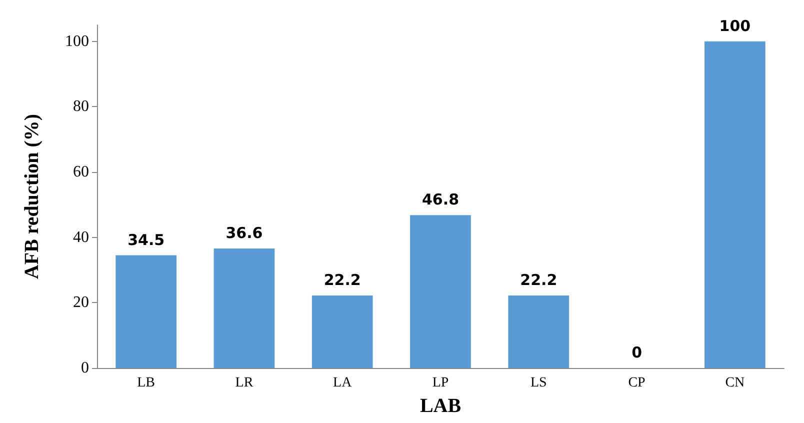  Describe the element at coordinates (81, 107) in the screenshot. I see `y-tick-label: 80` at that location.